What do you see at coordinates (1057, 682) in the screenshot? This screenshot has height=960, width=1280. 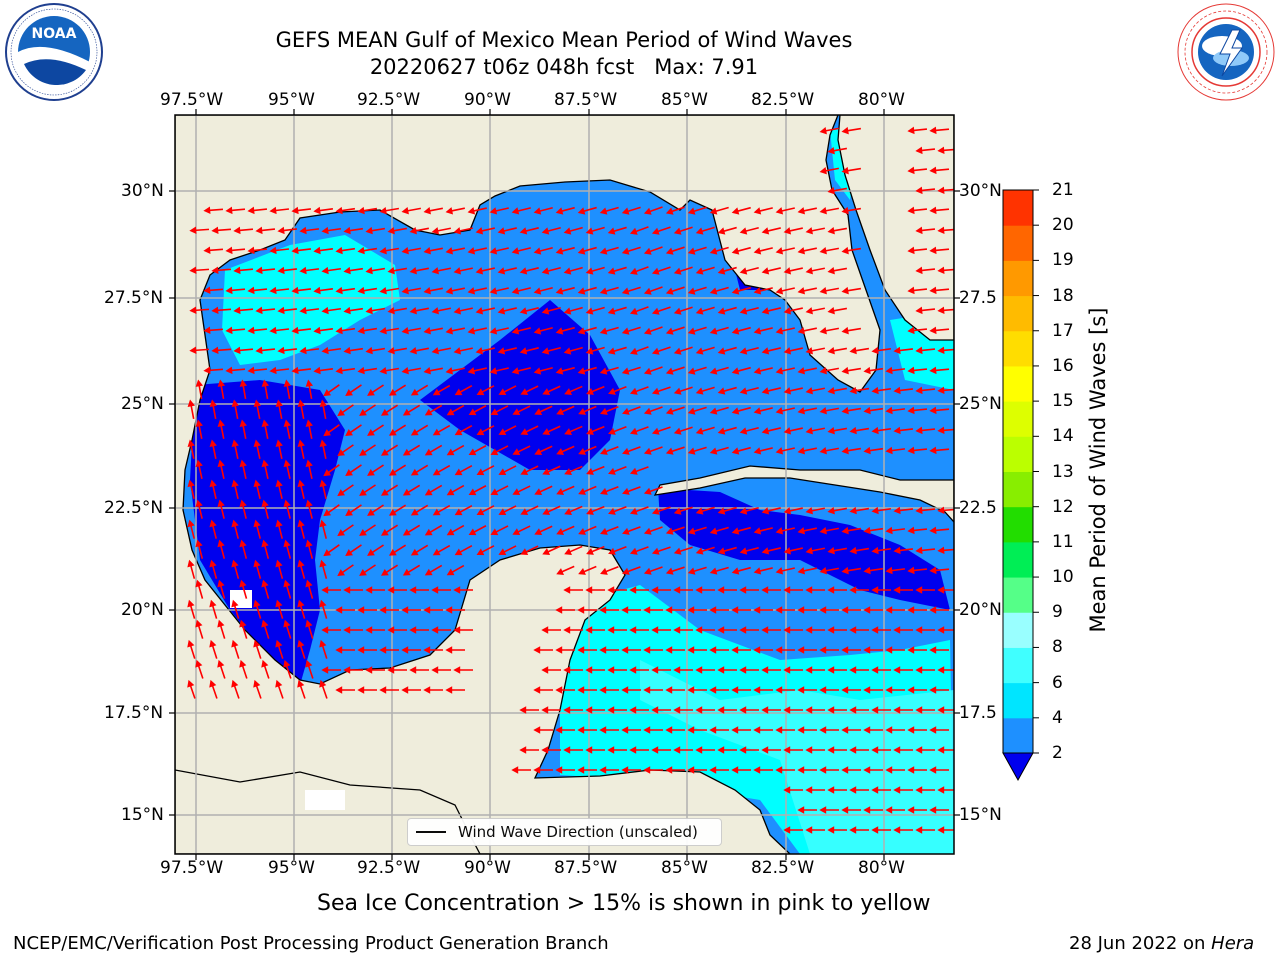 I see `colorbar-tick-label: 6` at bounding box center [1057, 682].